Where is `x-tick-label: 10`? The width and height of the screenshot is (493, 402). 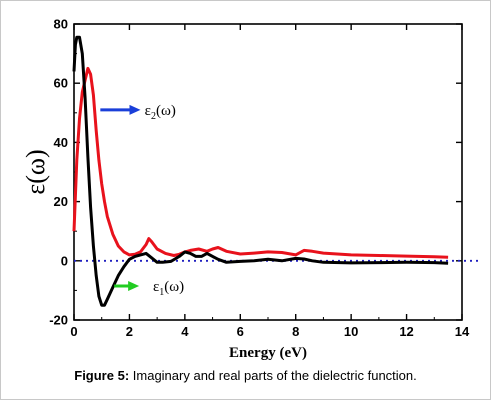
x-tick-label: 10 is located at coordinates (351, 331).